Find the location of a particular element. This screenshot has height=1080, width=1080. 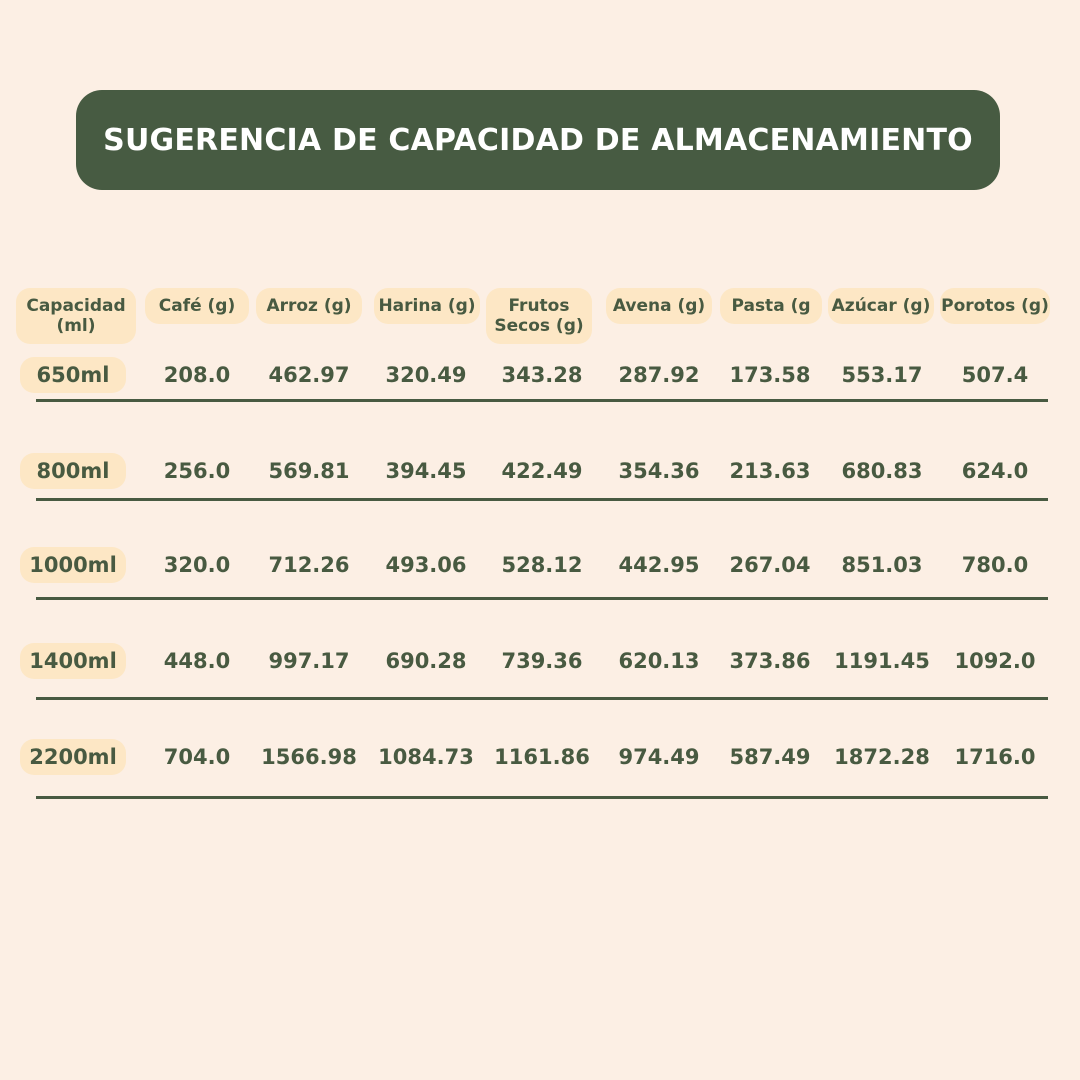

table-cell: 1161.86 is located at coordinates (542, 757).